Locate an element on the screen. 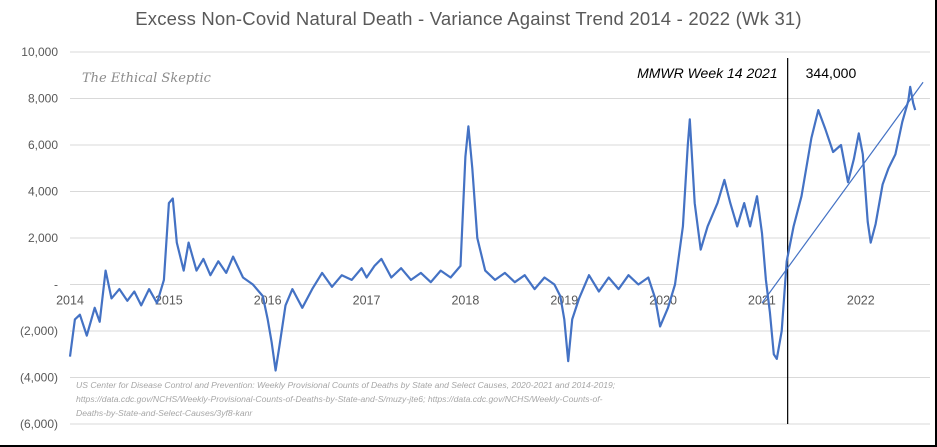  annotation-label: MMWR Week 14 2021 is located at coordinates (707, 73).